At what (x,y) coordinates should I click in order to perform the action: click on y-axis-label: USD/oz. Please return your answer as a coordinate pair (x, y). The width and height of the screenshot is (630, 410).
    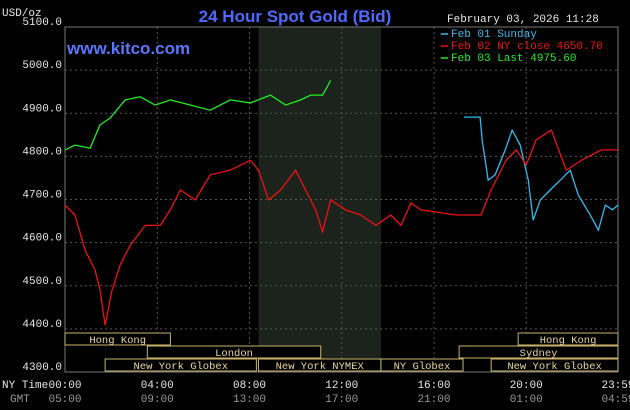
    Looking at the image, I should click on (22, 14).